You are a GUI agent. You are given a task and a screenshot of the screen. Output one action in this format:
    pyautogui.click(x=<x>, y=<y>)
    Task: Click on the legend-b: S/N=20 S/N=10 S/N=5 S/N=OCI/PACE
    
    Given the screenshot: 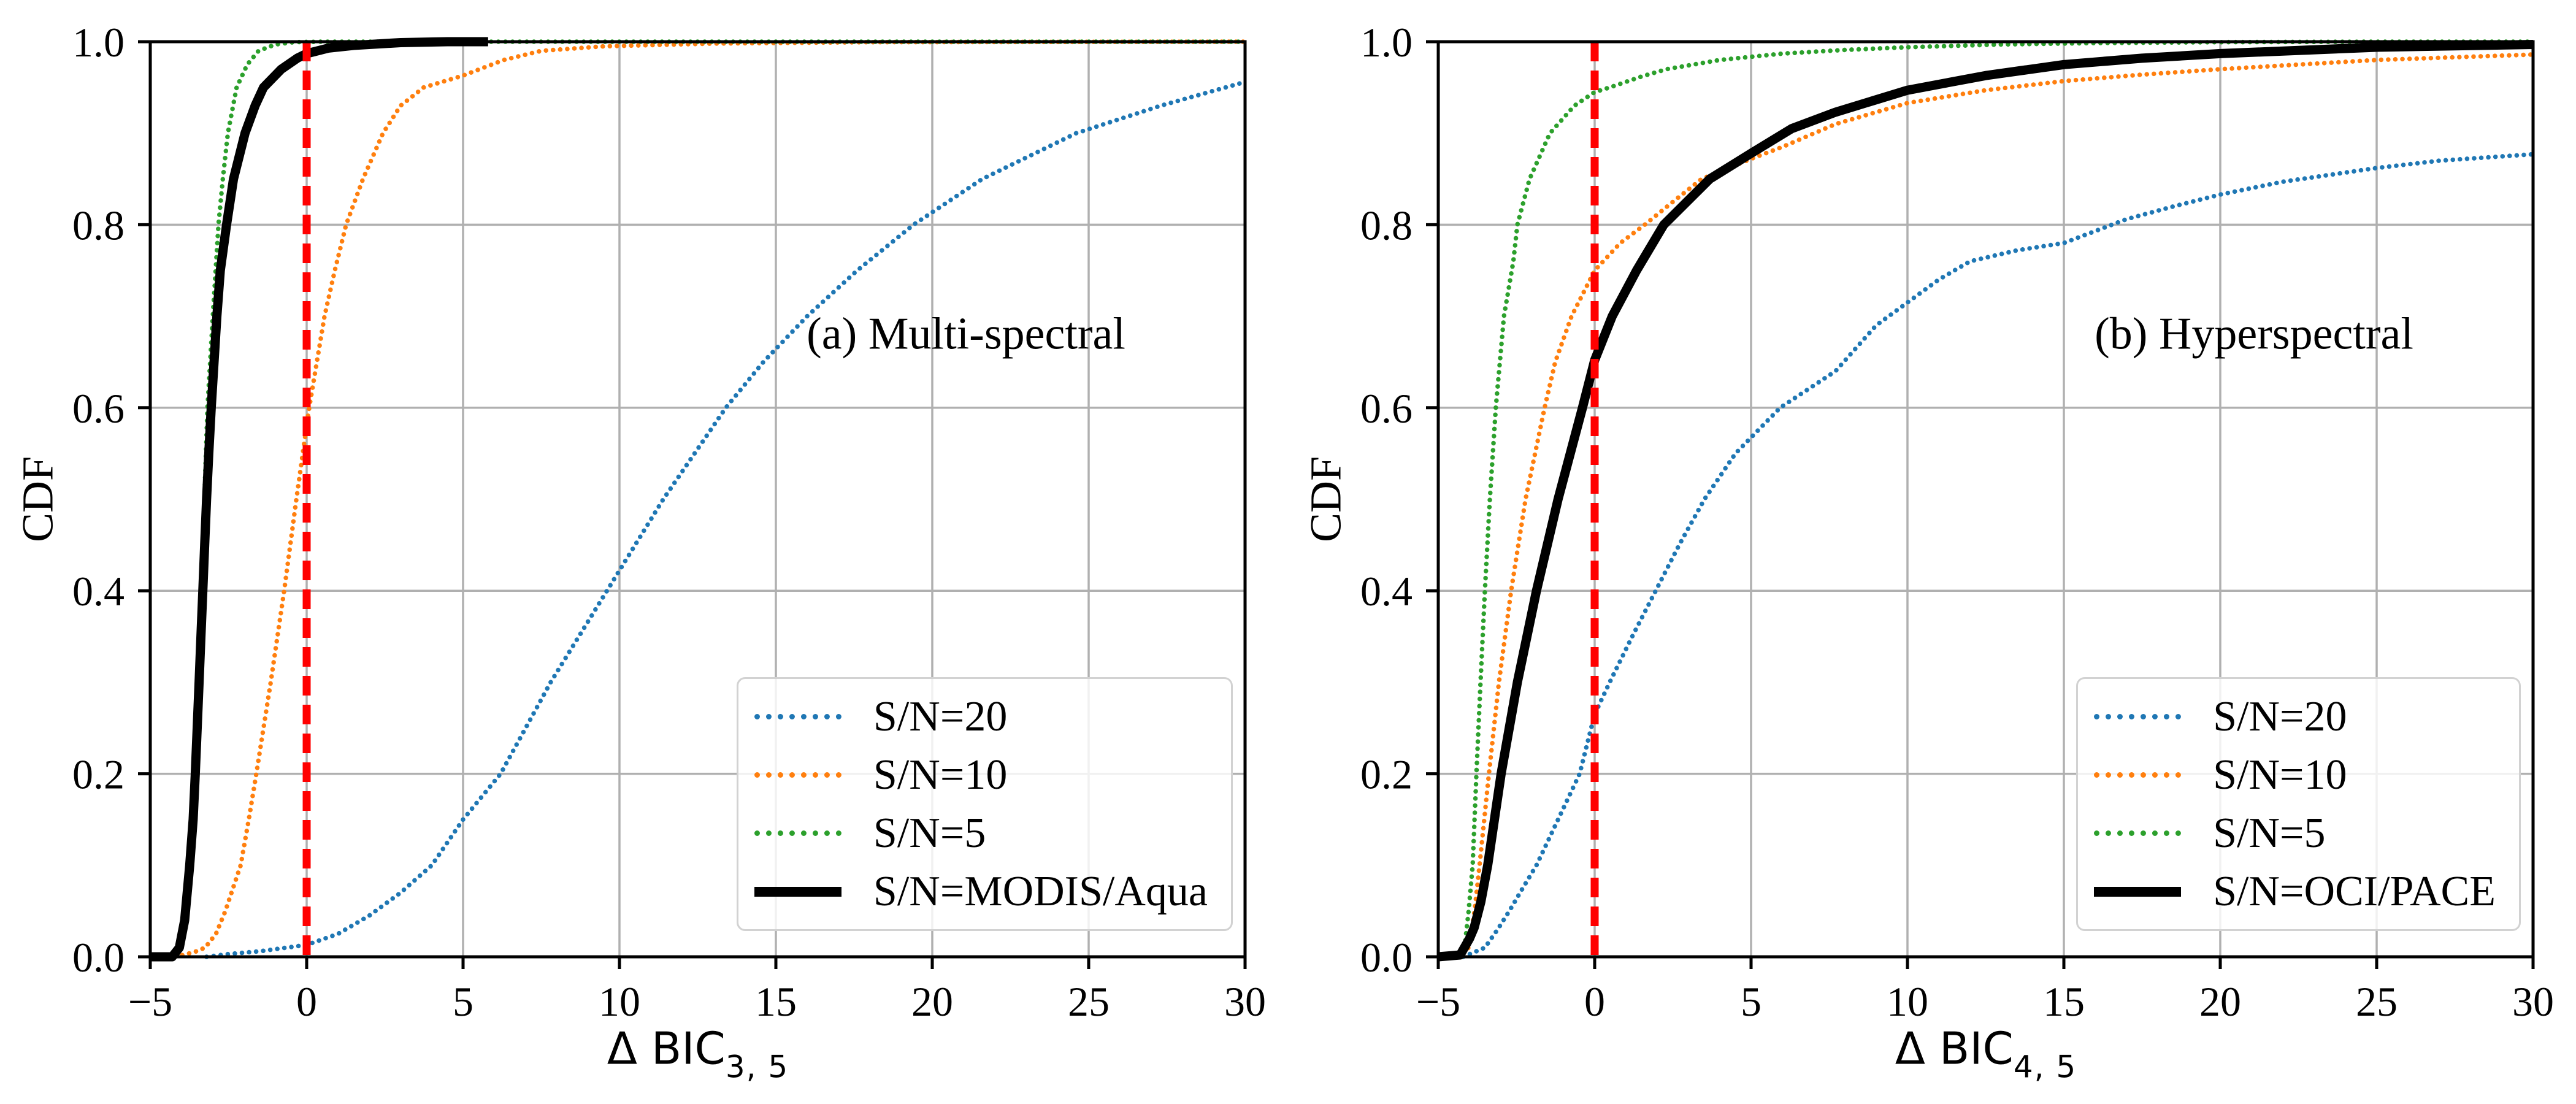 What is the action you would take?
    pyautogui.click(x=2298, y=804)
    